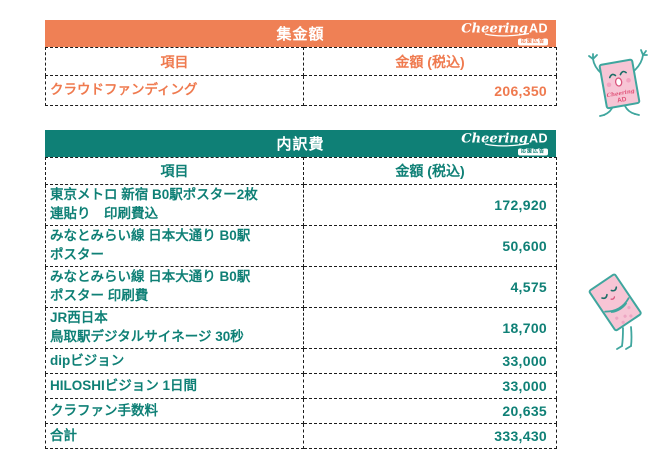 This screenshot has width=657, height=466. What do you see at coordinates (174, 287) in the screenshot?
I see `row-item-label: みなとみらい線 日本大通り B0駅 ポスター 印刷費` at bounding box center [174, 287].